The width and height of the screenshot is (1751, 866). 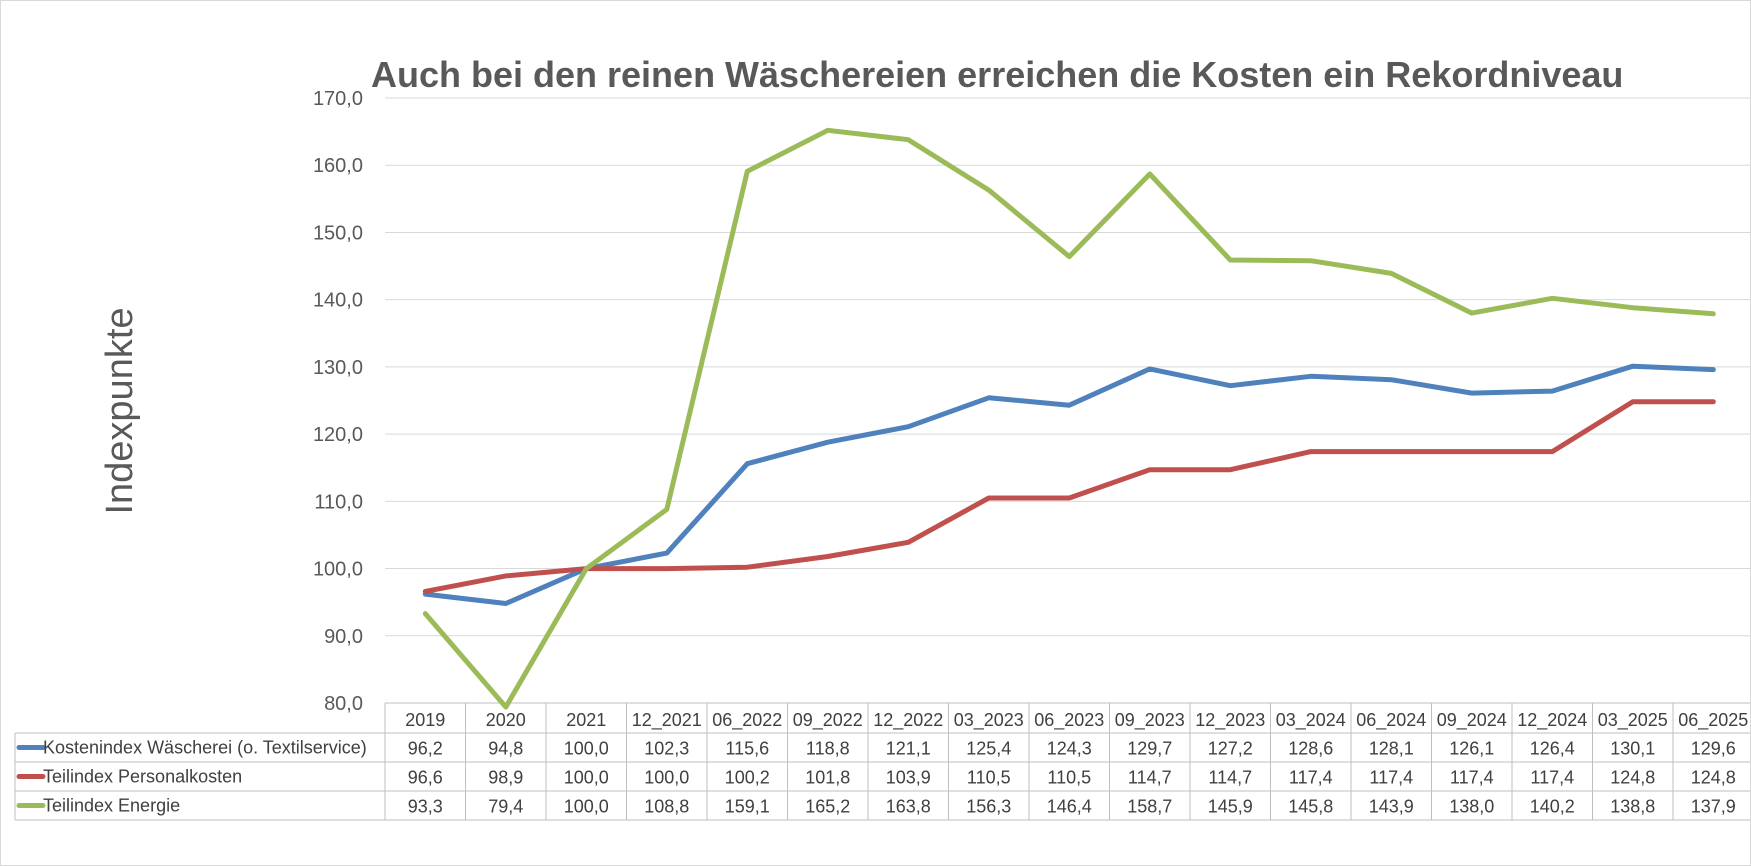 What do you see at coordinates (338, 301) in the screenshot?
I see `y-tick-label: 140,0` at bounding box center [338, 301].